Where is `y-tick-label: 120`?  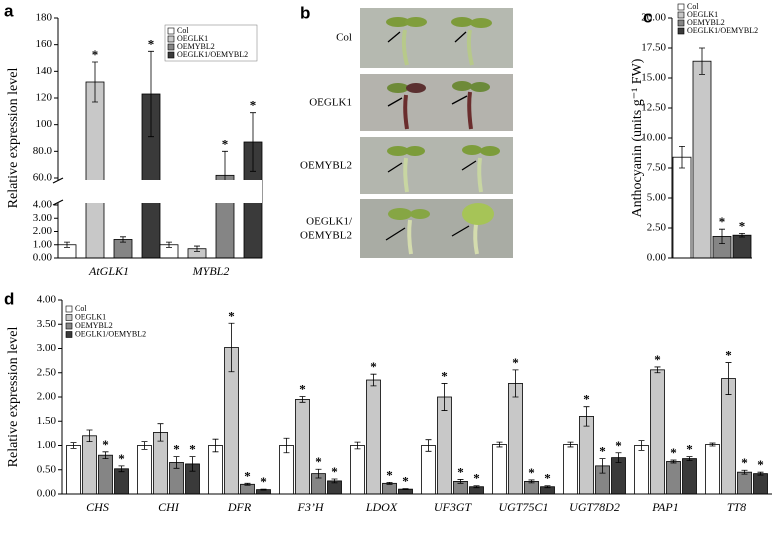 y-tick-label: 120 is located at coordinates (44, 98).